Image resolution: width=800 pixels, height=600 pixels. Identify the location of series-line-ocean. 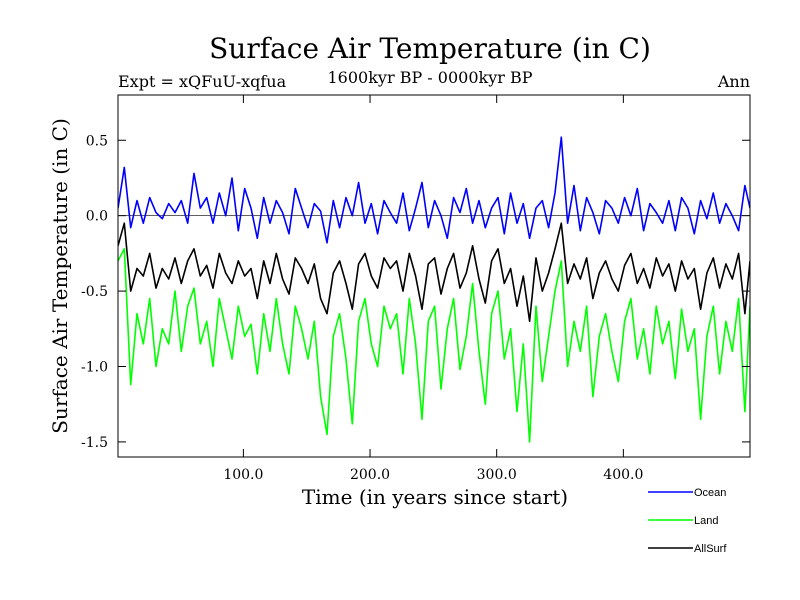
(434, 190).